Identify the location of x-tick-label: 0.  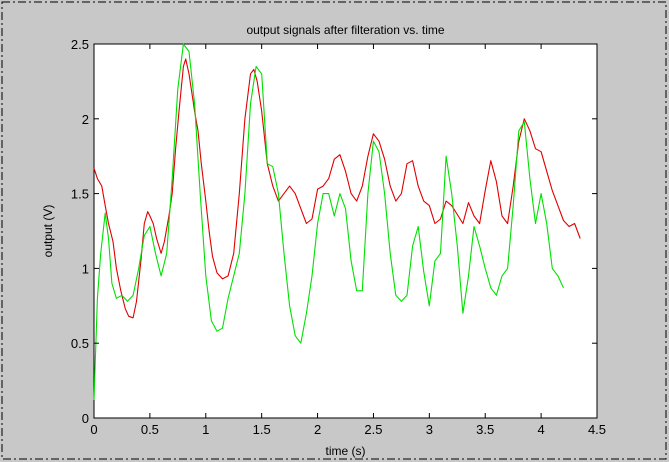
(93, 429).